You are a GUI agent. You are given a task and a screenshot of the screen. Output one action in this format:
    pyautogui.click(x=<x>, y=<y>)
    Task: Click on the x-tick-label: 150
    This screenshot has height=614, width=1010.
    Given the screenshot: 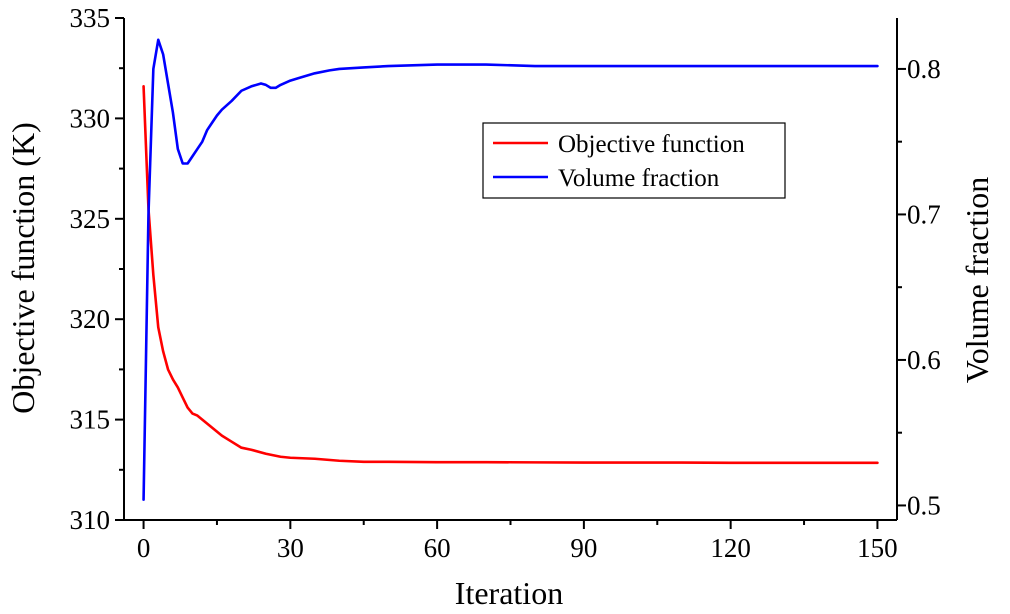 What is the action you would take?
    pyautogui.click(x=877, y=548)
    